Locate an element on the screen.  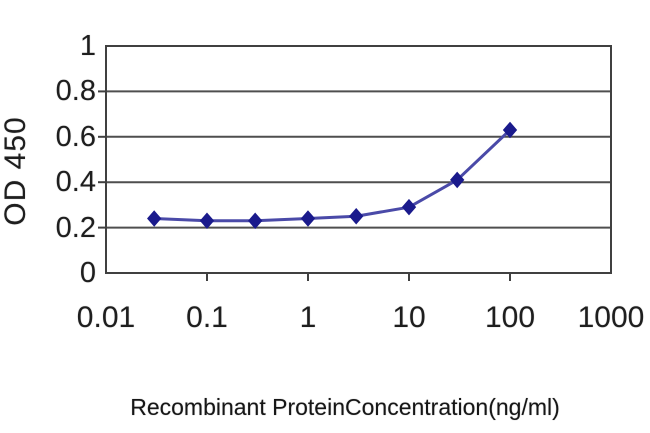
y-tick-label: 0.4 is located at coordinates (75, 182).